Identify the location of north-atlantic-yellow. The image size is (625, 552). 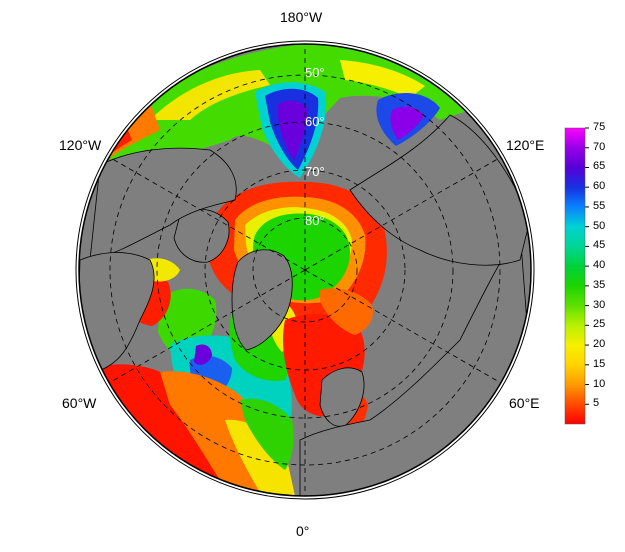
(260, 457).